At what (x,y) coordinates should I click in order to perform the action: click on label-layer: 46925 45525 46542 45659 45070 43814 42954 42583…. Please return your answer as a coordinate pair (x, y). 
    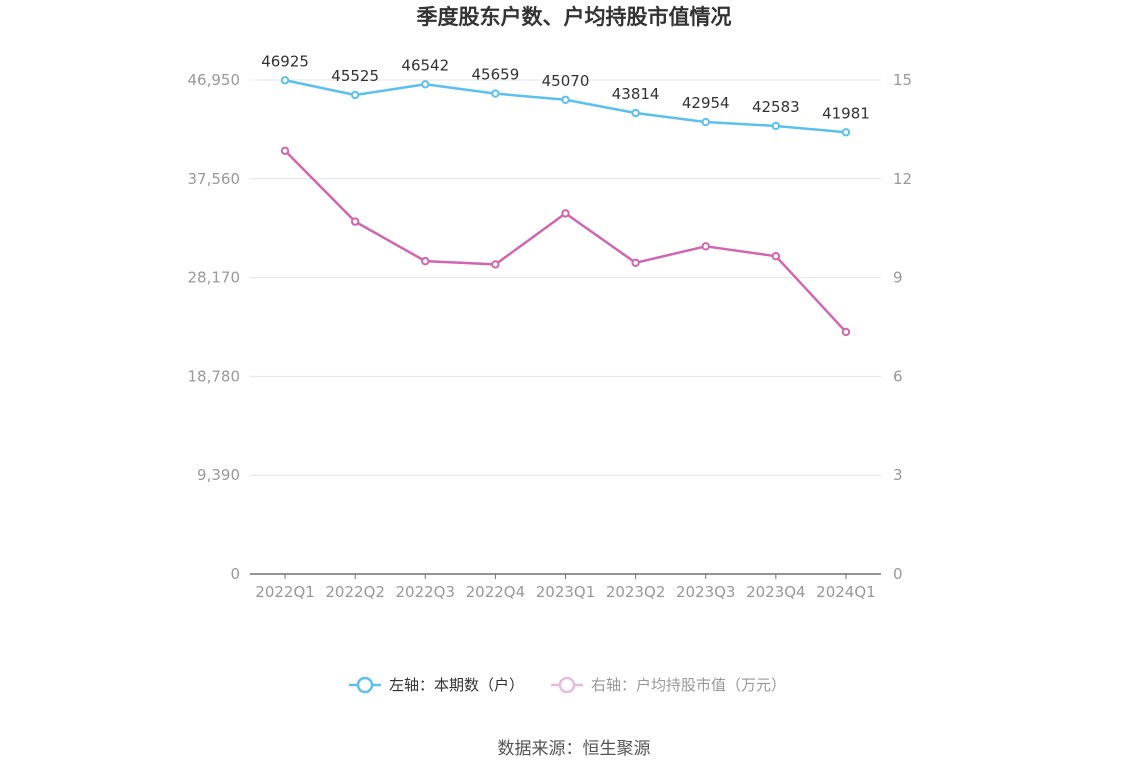
    Looking at the image, I should click on (565, 87).